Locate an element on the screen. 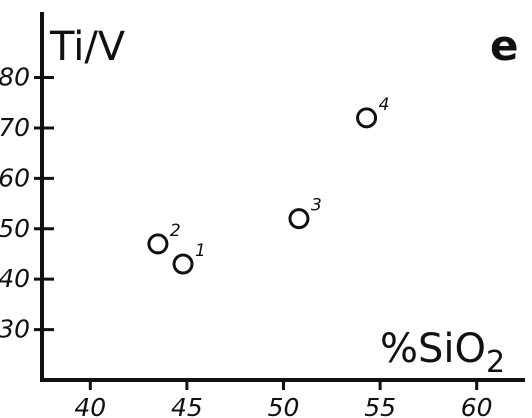 The width and height of the screenshot is (532, 418). y-tick-label: 50 is located at coordinates (15, 228).